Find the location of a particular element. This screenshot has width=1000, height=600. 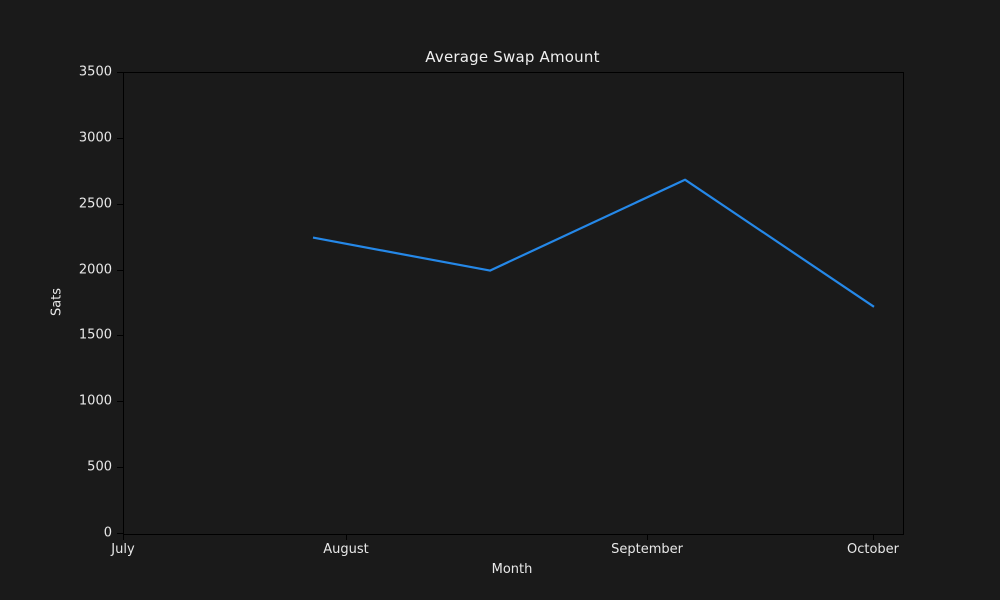

x-tick-label: July is located at coordinates (123, 549).